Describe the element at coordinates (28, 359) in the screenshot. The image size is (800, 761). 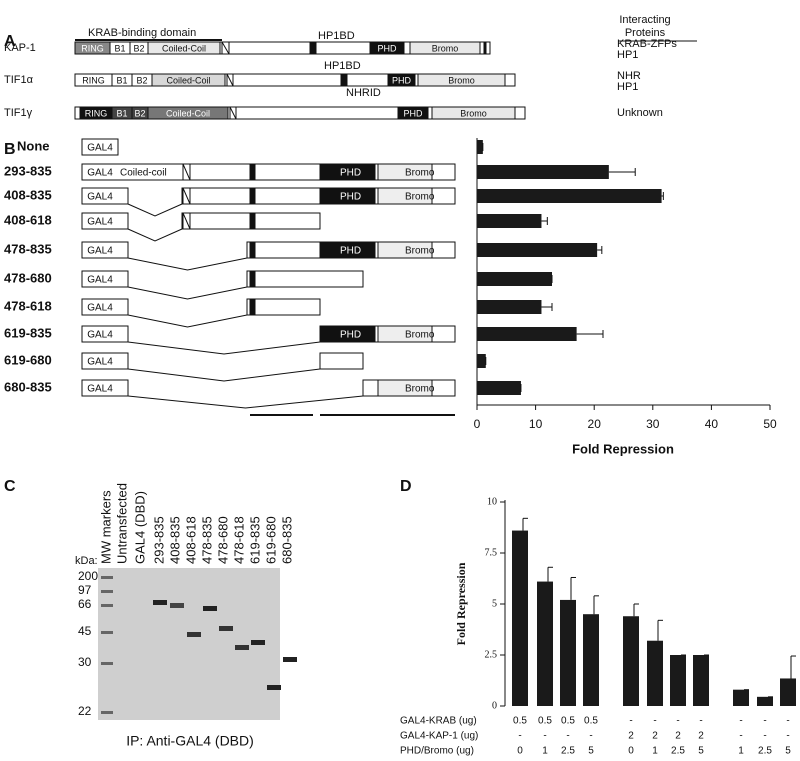
I see `construct-name: 619-680` at that location.